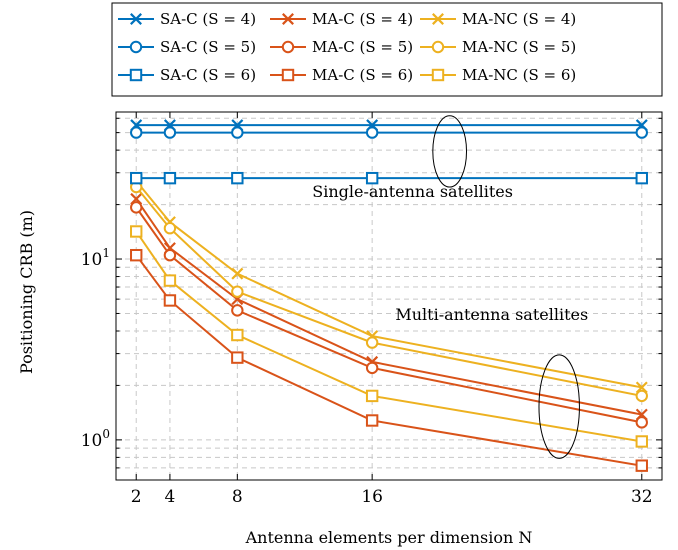  What do you see at coordinates (95, 258) in the screenshot?
I see `y-tick-label: 10¹` at bounding box center [95, 258].